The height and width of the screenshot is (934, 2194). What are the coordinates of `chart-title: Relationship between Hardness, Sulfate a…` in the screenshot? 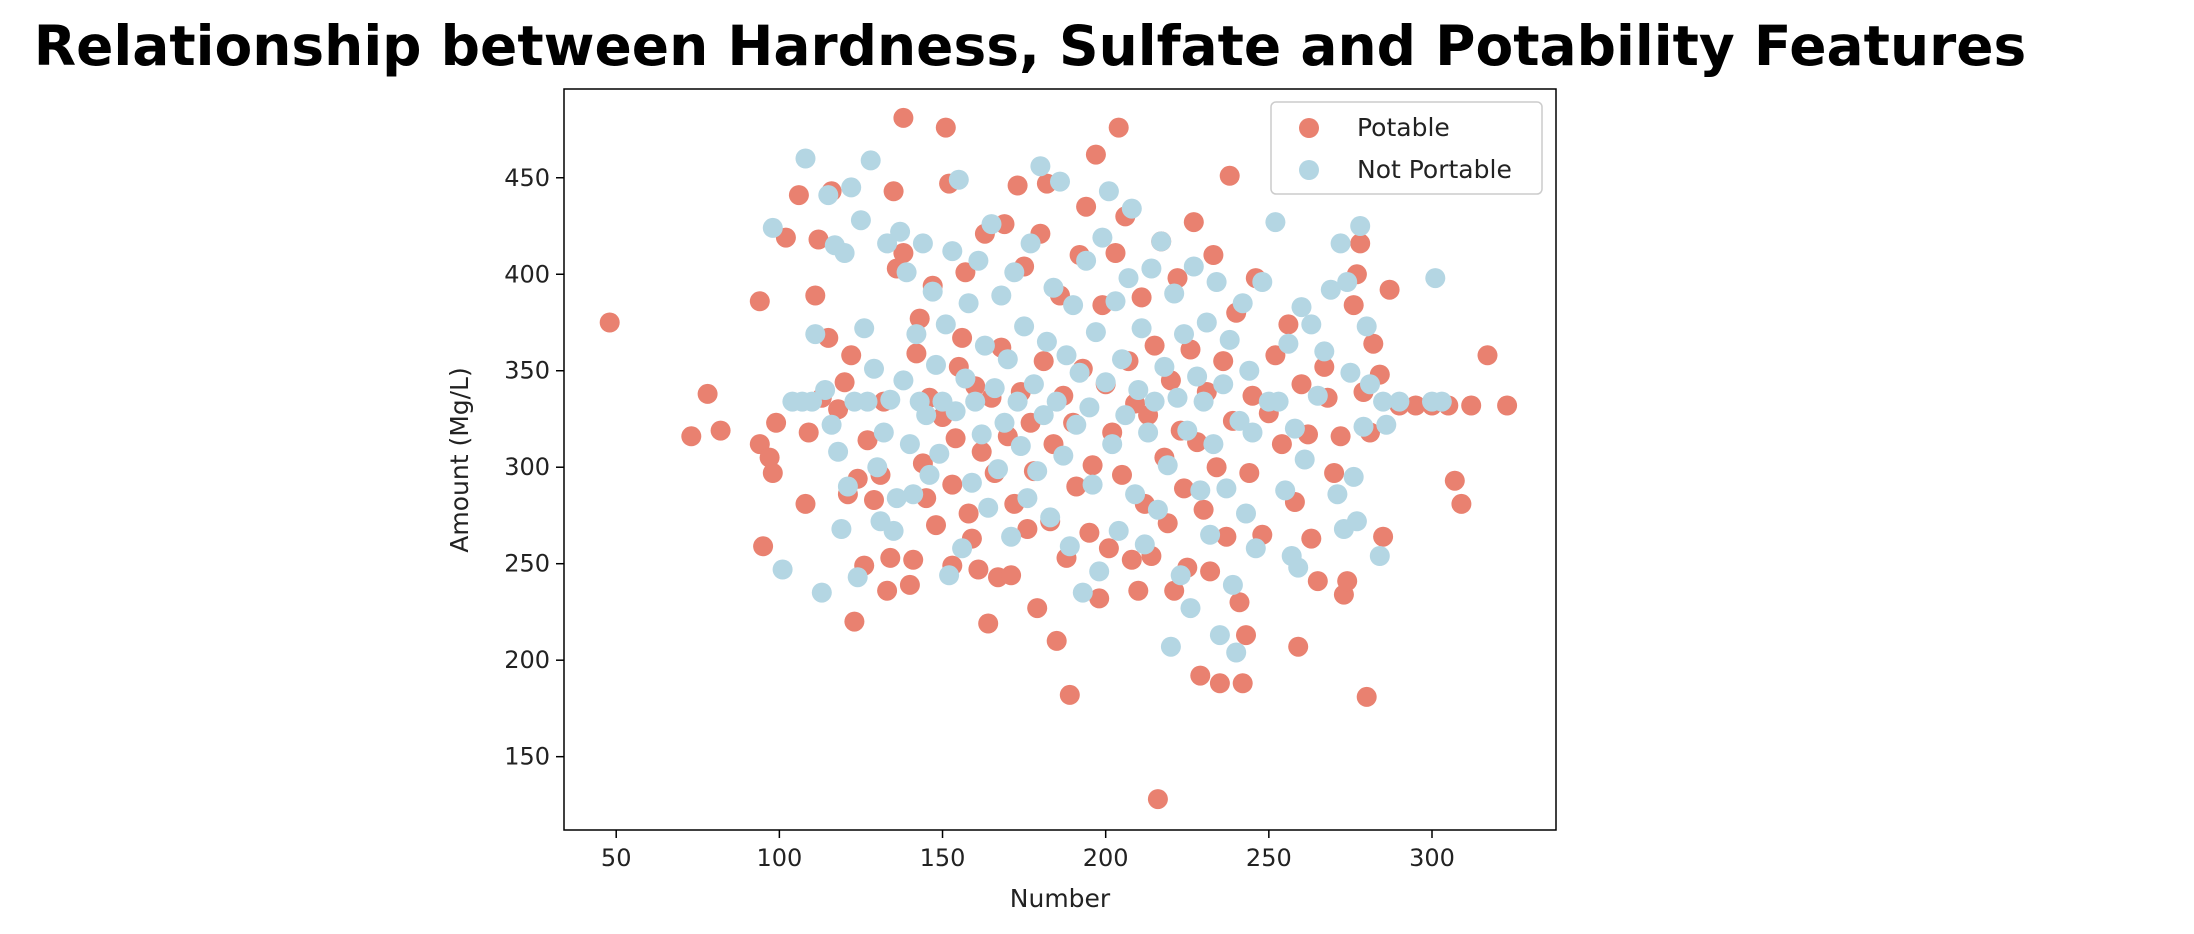 It's located at (1030, 46).